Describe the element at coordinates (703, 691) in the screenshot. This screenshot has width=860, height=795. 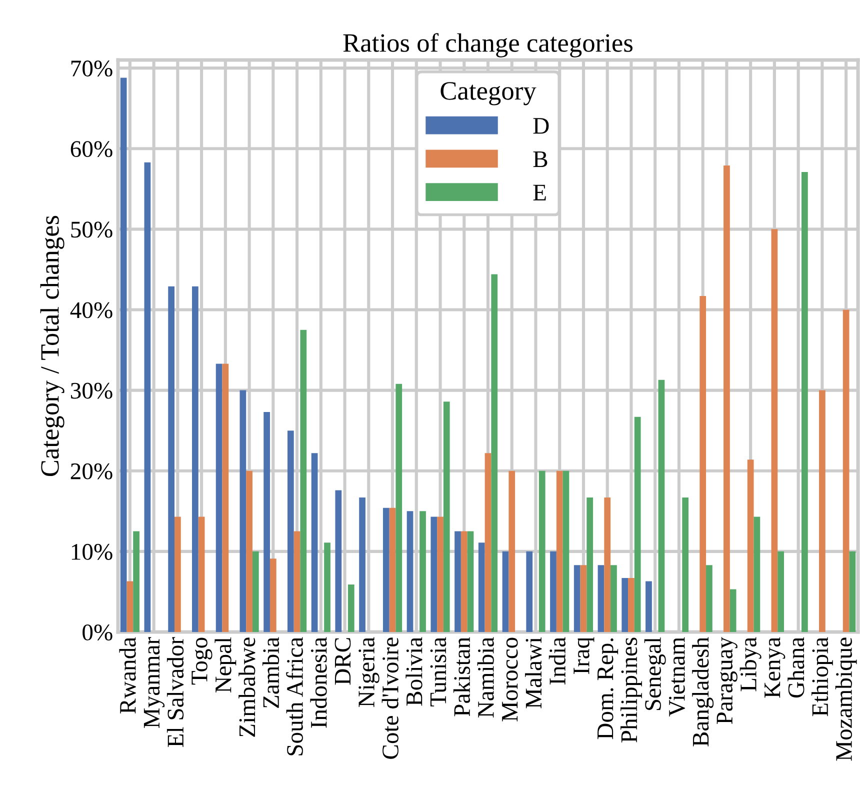
I see `x-tick-label: Bangladesh` at that location.